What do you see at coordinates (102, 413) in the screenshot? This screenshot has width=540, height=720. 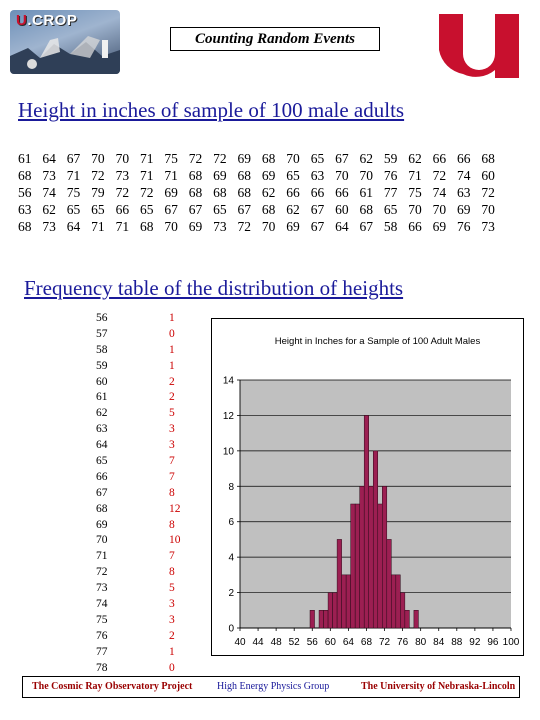 I see `height-inches: 62` at bounding box center [102, 413].